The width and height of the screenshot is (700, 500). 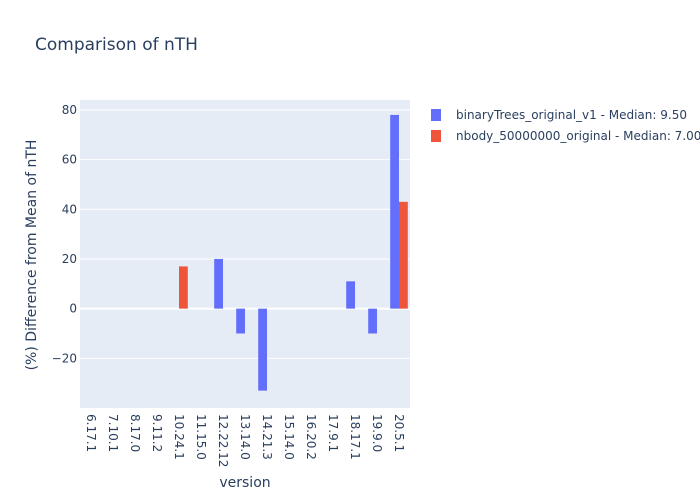 What do you see at coordinates (69, 160) in the screenshot?
I see `y-tick-label: 60` at bounding box center [69, 160].